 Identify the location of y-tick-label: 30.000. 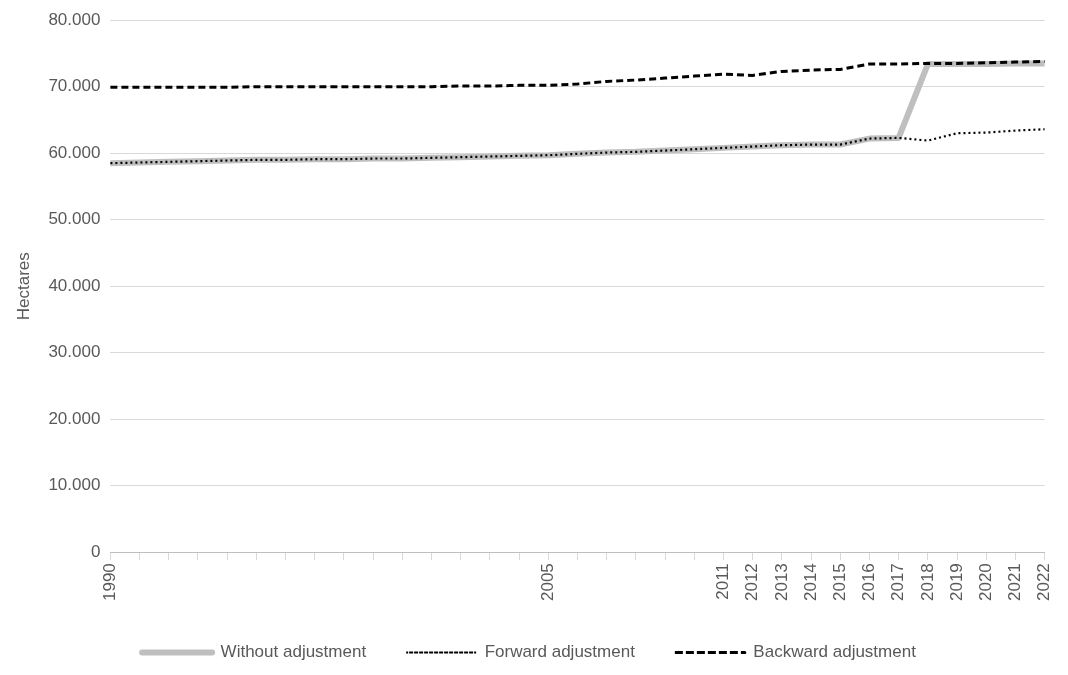
(74, 352).